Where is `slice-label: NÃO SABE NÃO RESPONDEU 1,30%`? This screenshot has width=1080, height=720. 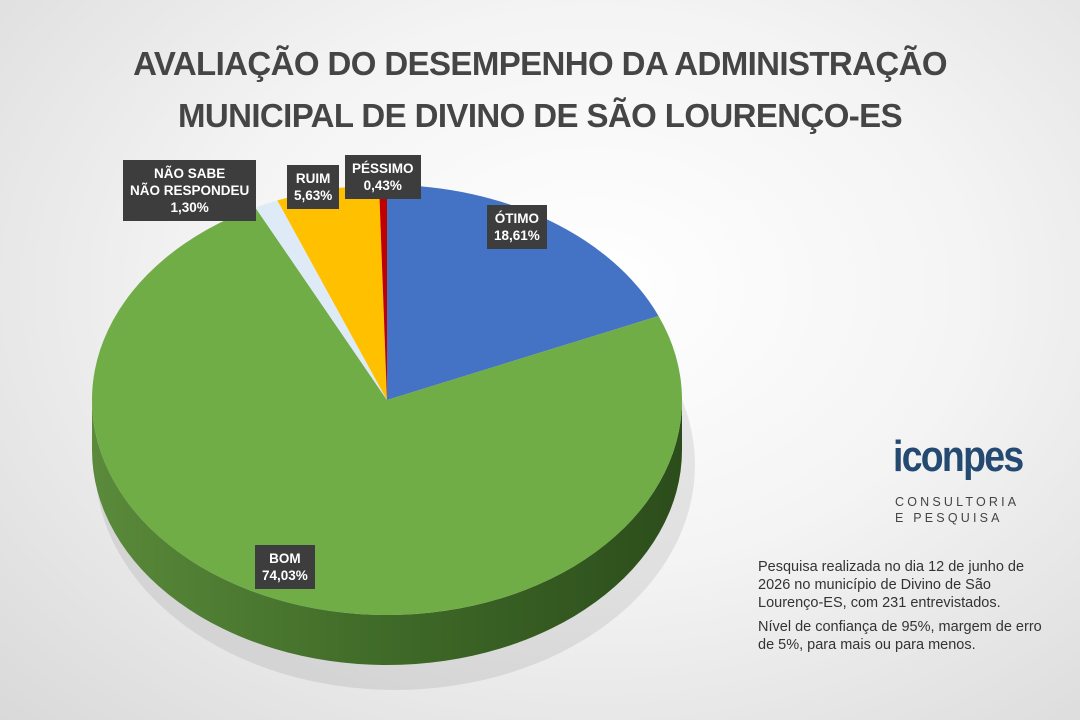
slice-label: NÃO SABE NÃO RESPONDEU 1,30% is located at coordinates (190, 190).